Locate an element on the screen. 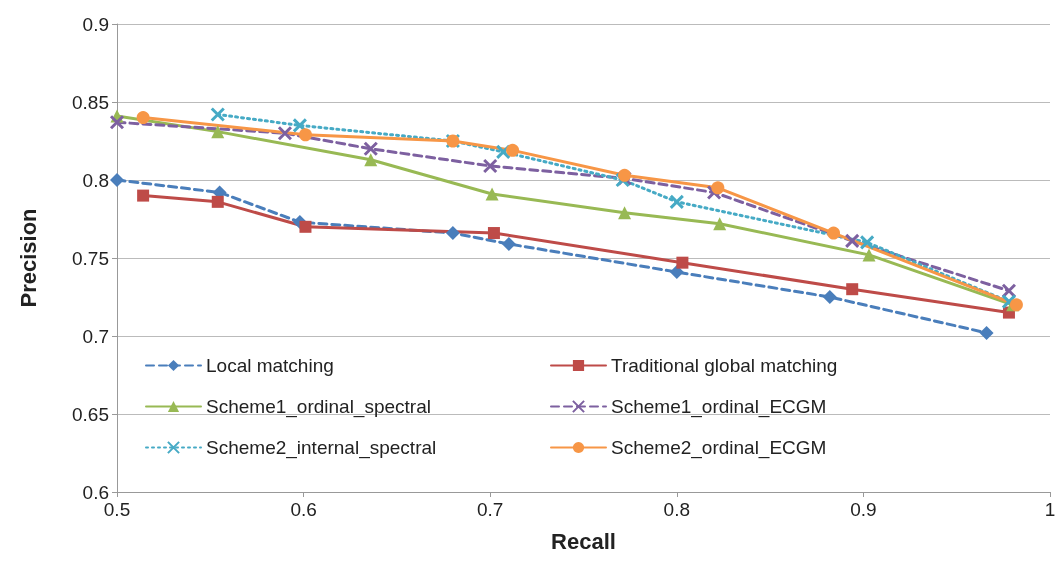  legend-label: Scheme2_internal_spectral is located at coordinates (321, 448).